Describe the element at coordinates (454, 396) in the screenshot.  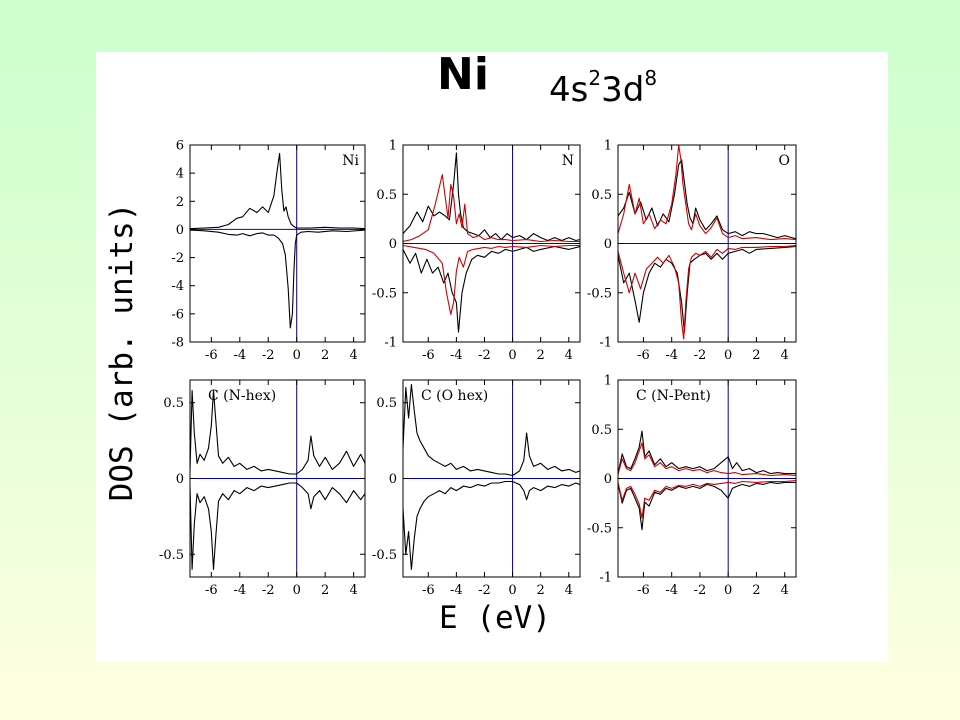
I see `panel-label: C (O hex)` at that location.